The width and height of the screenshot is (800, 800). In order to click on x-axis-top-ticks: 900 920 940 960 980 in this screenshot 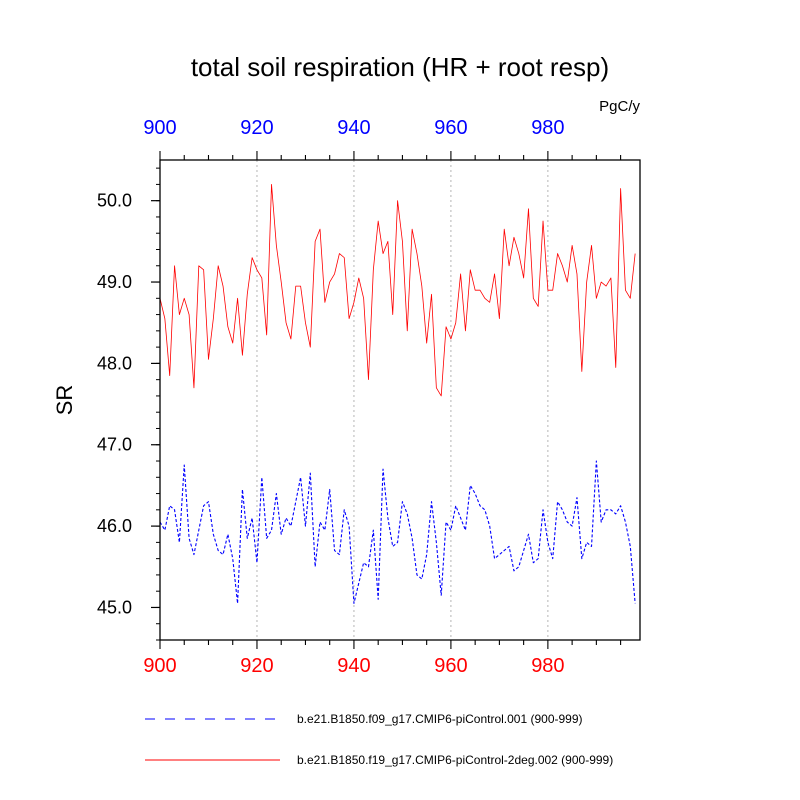, I will do `click(382, 138)`.